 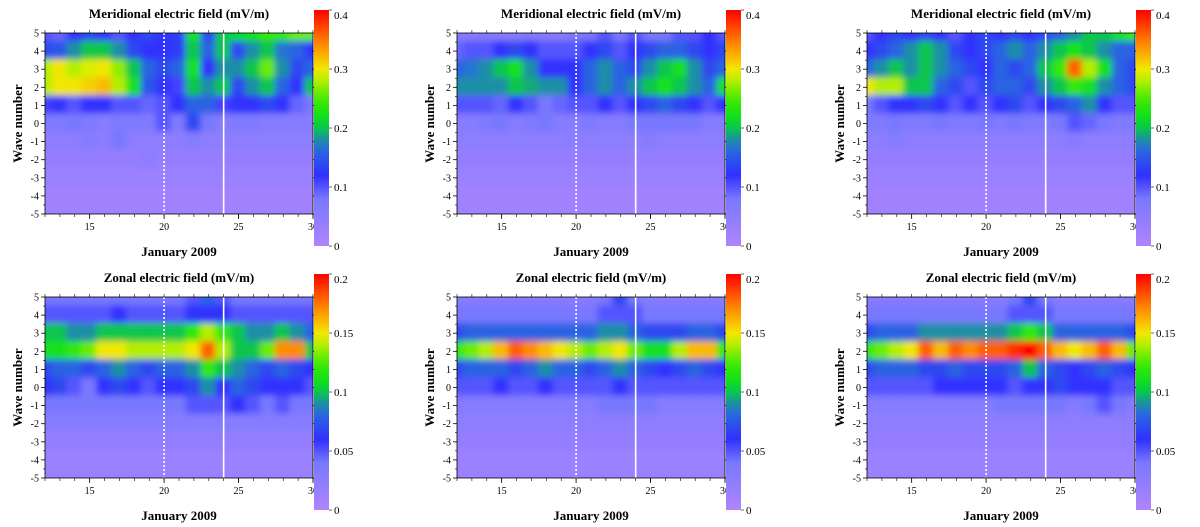 I want to click on y-tick-label: -3, so click(x=35, y=178).